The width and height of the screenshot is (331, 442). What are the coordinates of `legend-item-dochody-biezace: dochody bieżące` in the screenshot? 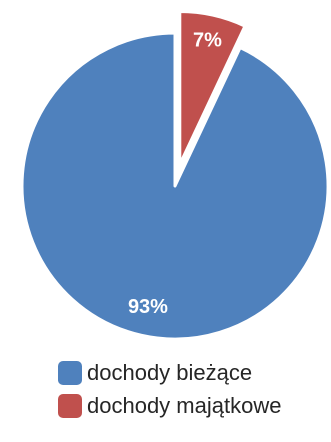 It's located at (169, 372).